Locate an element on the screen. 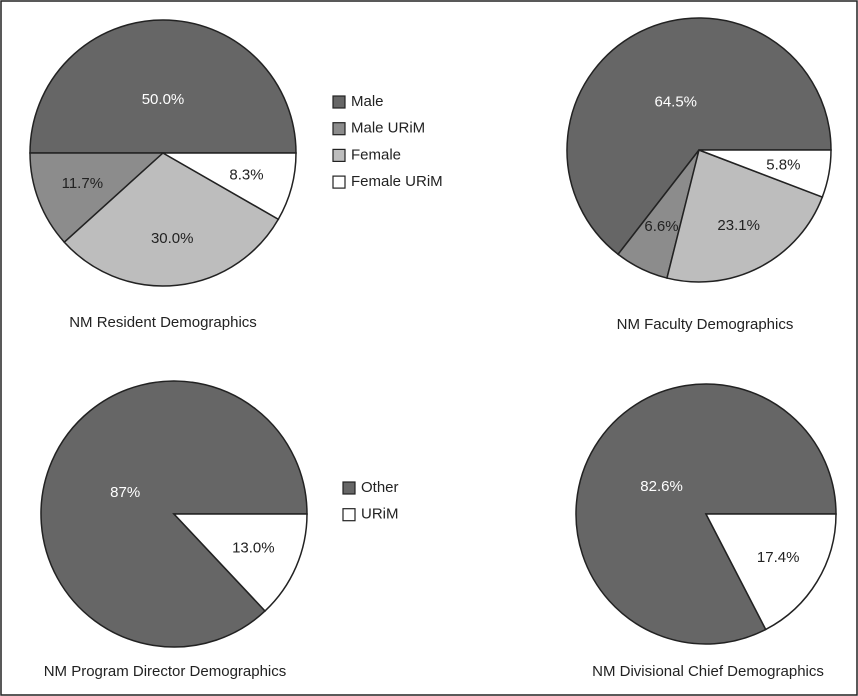  legend-label: Male is located at coordinates (367, 101).